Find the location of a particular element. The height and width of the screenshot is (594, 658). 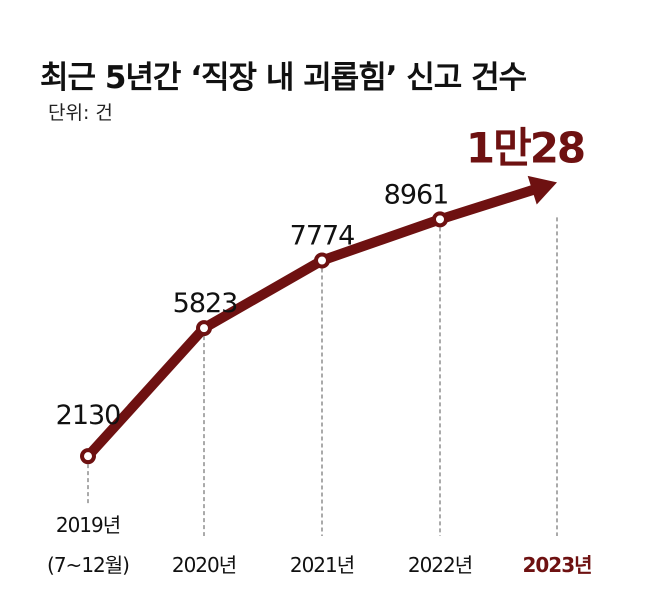

data-label: 2130 is located at coordinates (88, 415).